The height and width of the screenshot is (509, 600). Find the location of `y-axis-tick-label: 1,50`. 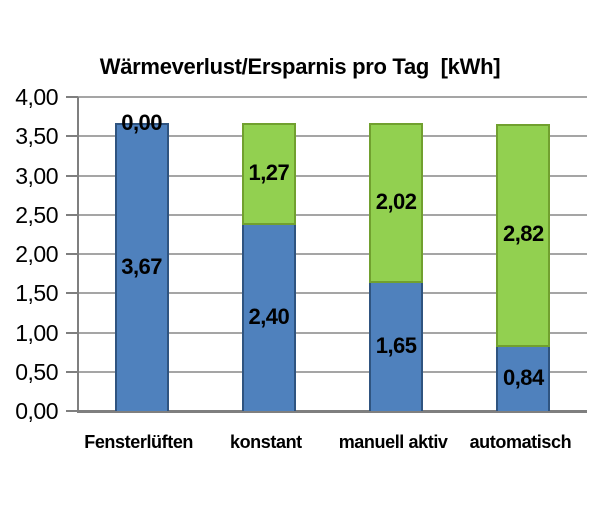

y-axis-tick-label: 1,50 is located at coordinates (36, 293).